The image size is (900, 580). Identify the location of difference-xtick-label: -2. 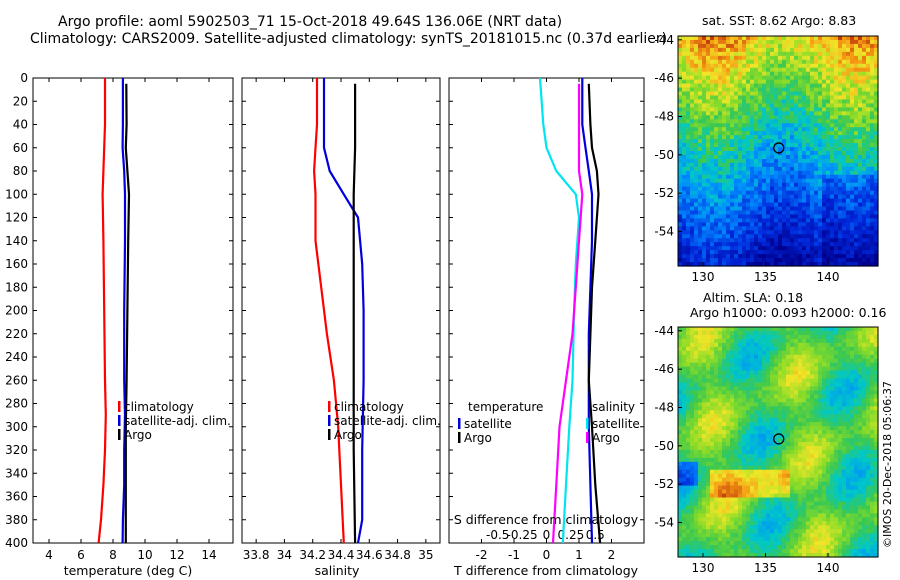
(482, 555).